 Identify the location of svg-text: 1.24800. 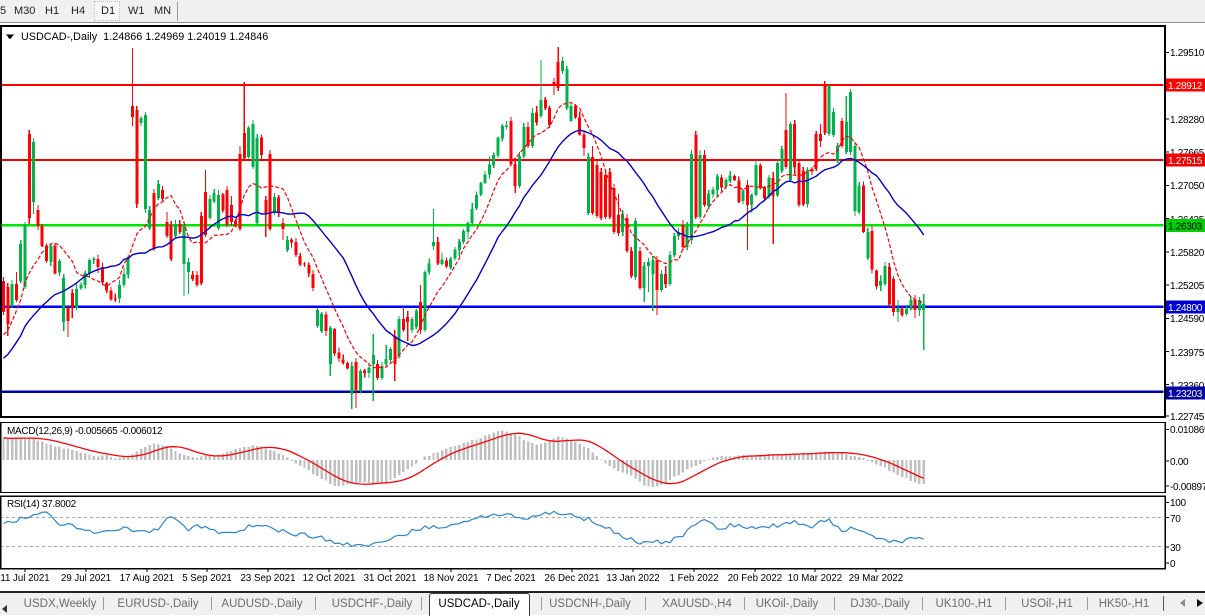
(1185, 308).